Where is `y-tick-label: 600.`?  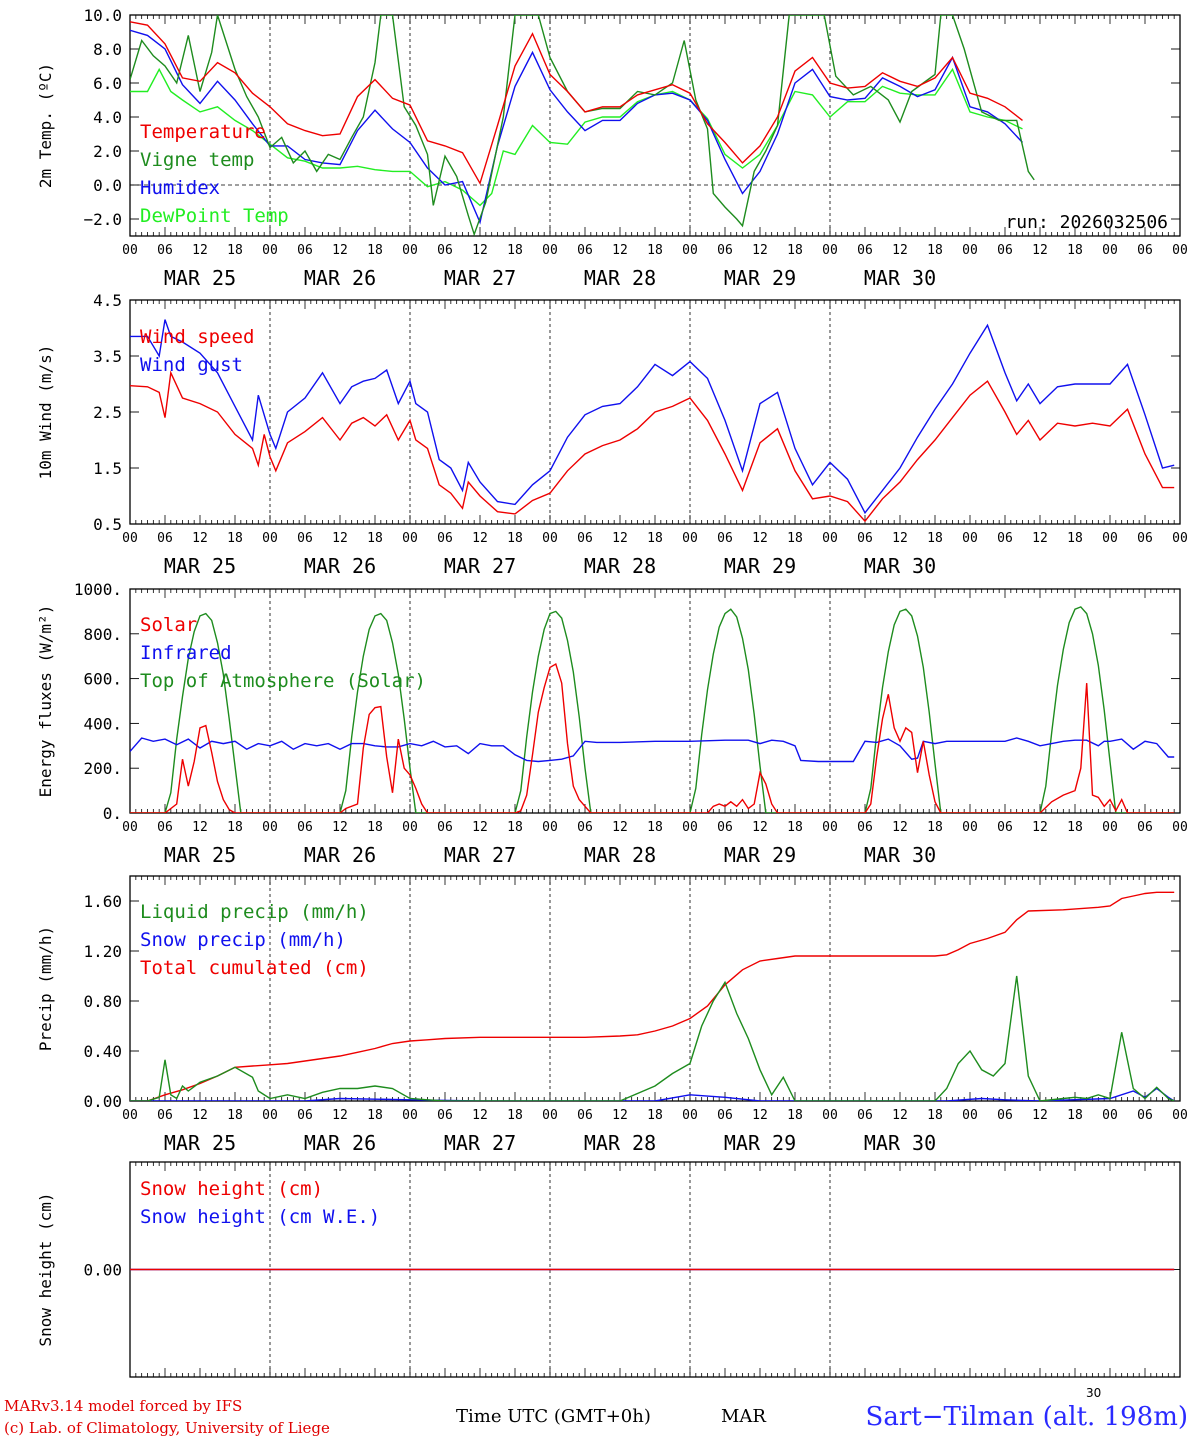
y-tick-label: 600. is located at coordinates (102, 679).